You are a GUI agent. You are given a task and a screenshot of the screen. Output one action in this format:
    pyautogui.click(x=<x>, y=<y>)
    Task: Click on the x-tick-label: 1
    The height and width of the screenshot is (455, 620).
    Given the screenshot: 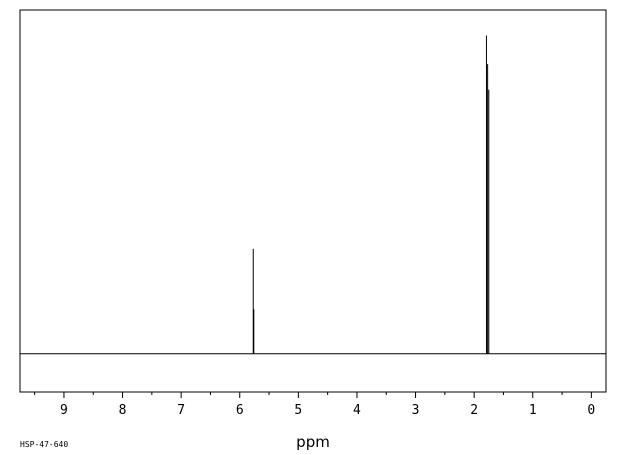 What is the action you would take?
    pyautogui.click(x=533, y=410)
    